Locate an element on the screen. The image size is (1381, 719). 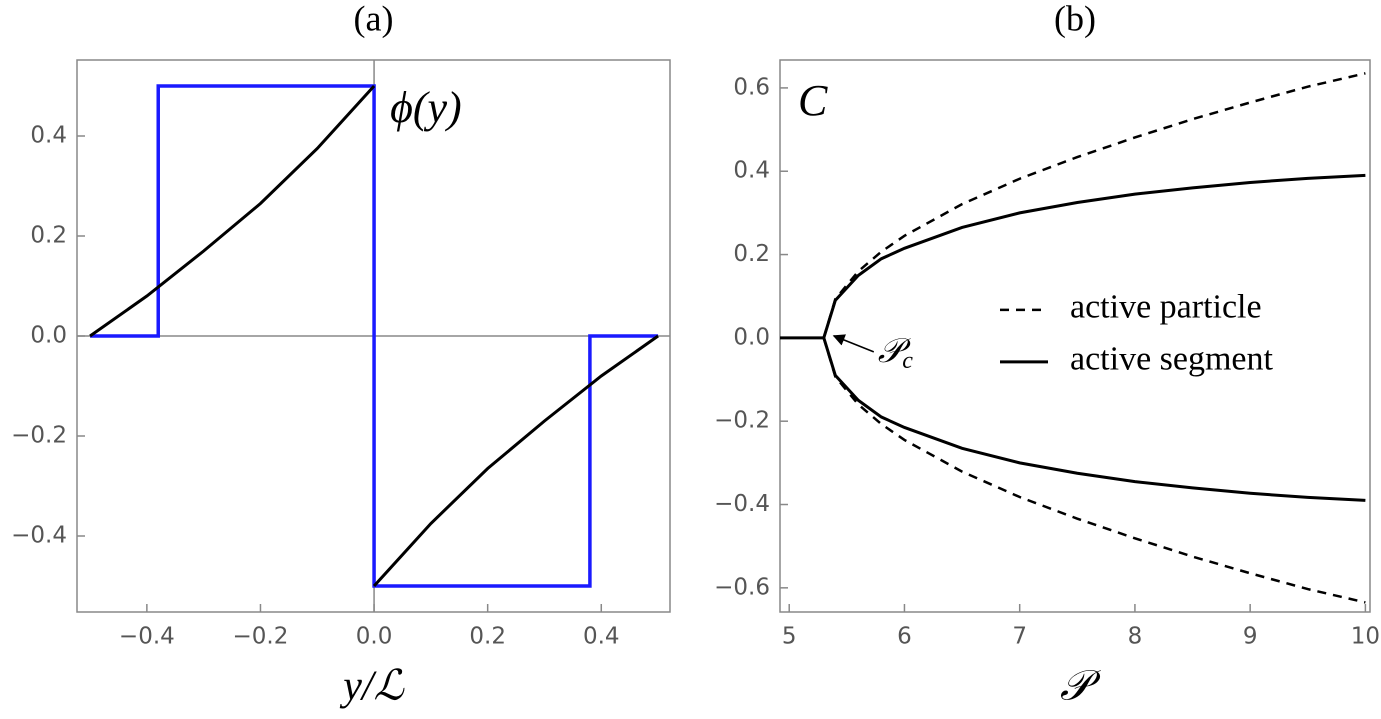
x-tick-label: 8 is located at coordinates (1135, 637).